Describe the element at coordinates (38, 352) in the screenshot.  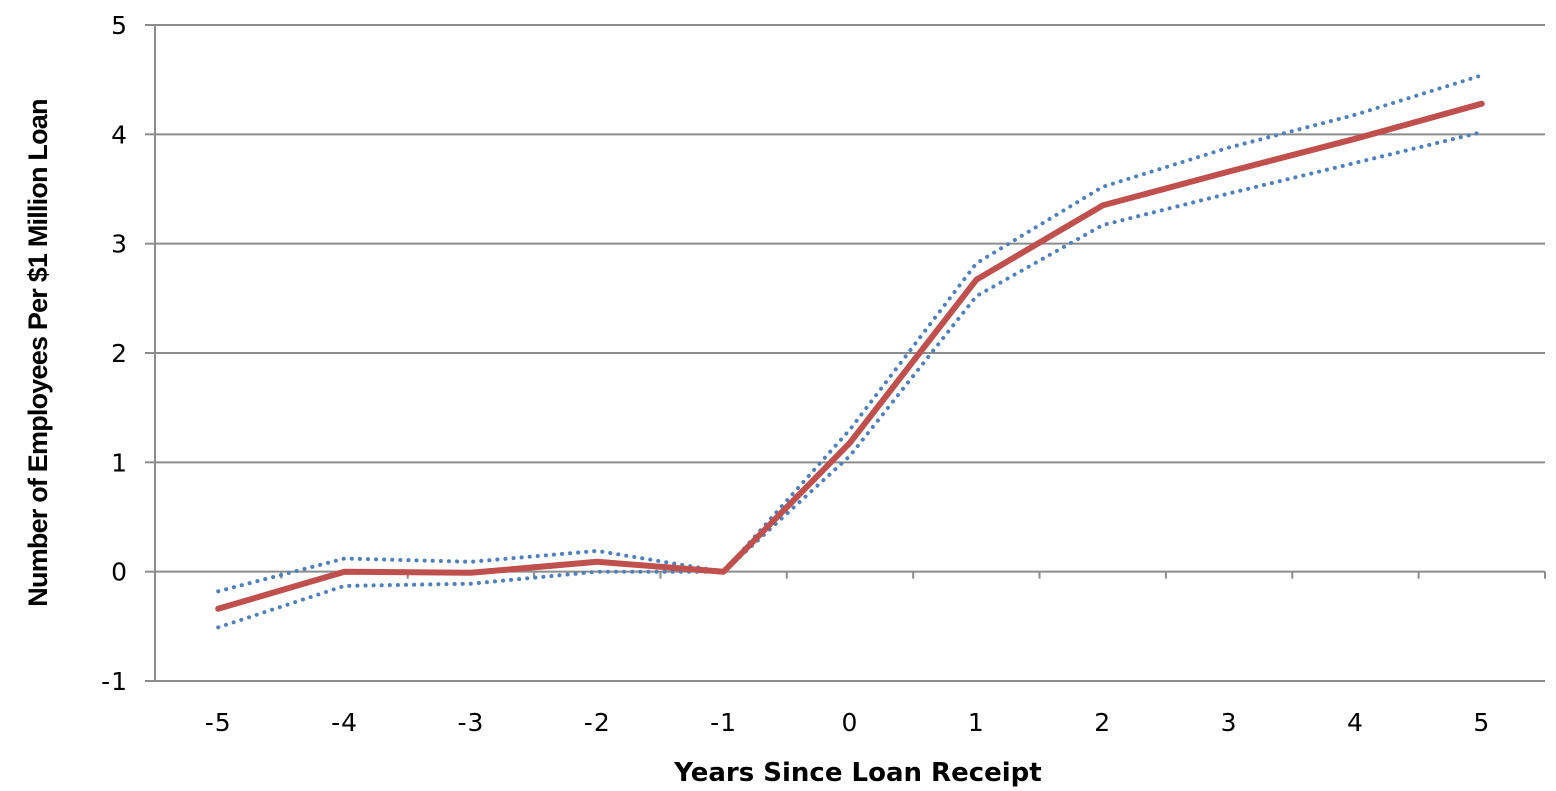
I see `y-axis-title: Number of Employees Per $1 Million Loan` at that location.